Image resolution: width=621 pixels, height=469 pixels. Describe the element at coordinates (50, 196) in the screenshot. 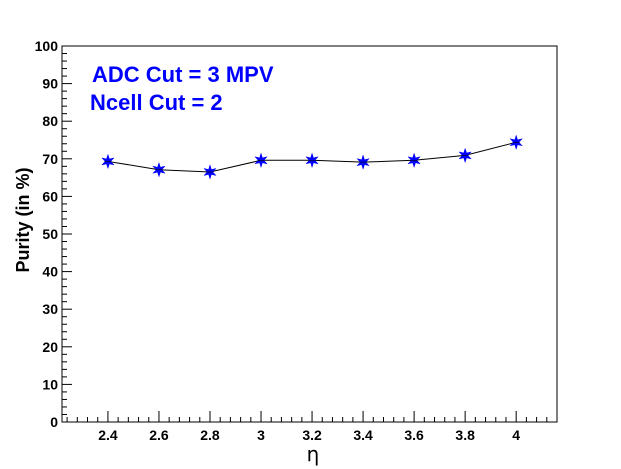

I see `y-tick-label: 60` at that location.